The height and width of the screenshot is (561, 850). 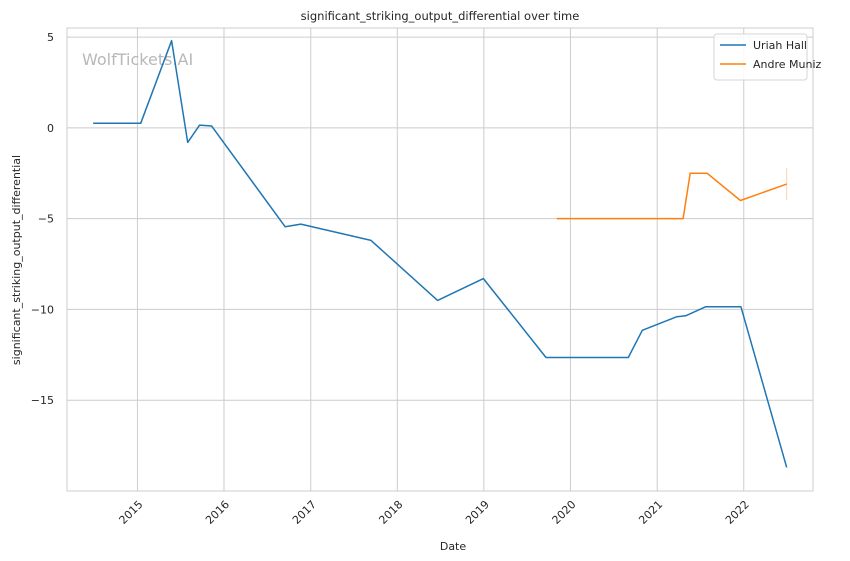 What do you see at coordinates (42, 309) in the screenshot?
I see `y-tick-label: −10` at bounding box center [42, 309].